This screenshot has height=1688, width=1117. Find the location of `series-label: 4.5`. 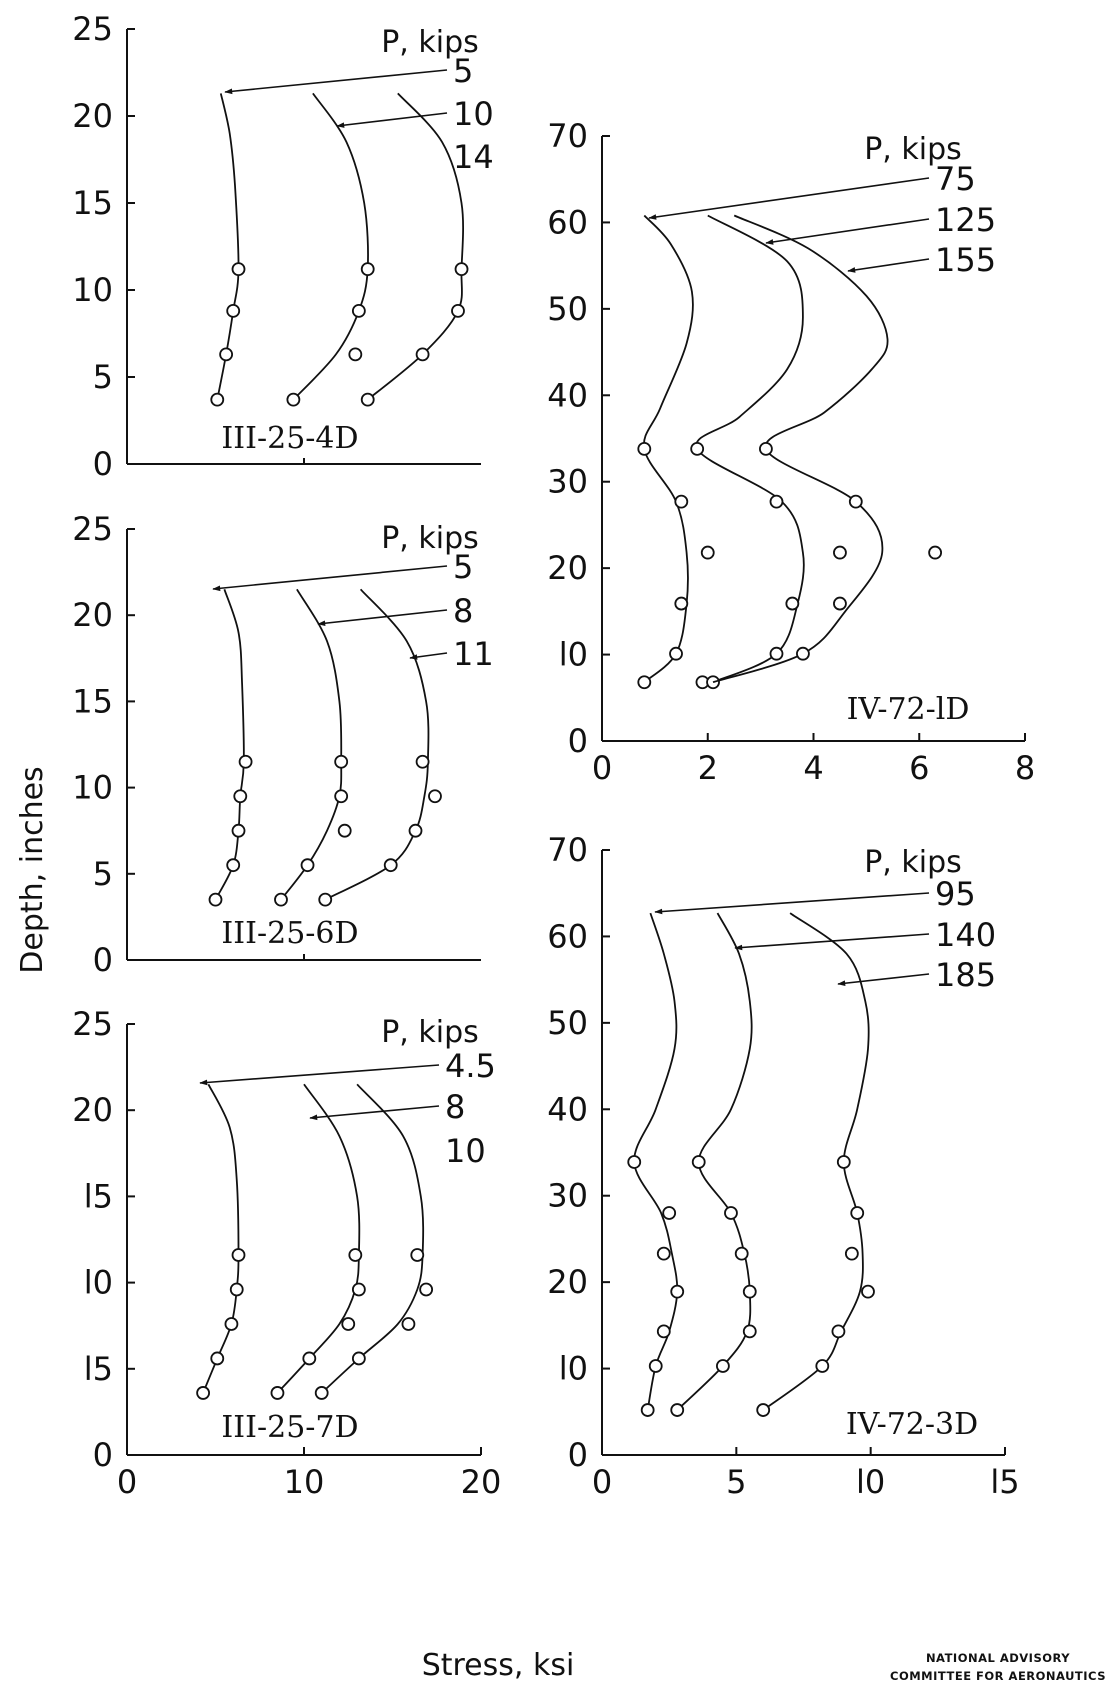

series-label: 4.5 is located at coordinates (470, 1066).